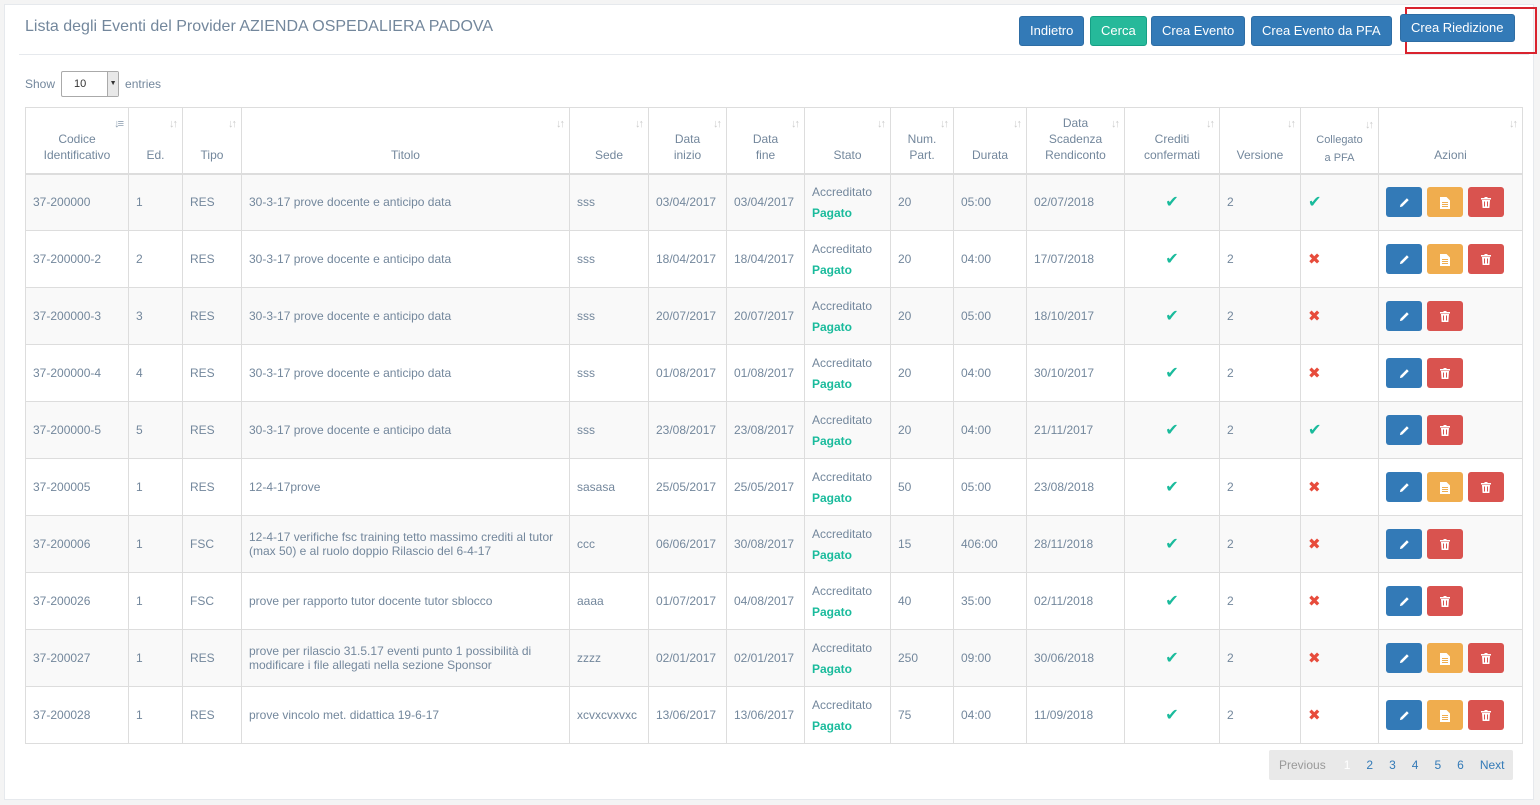  Describe the element at coordinates (765, 601) in the screenshot. I see `cell-data-fine: 04/08/2017` at that location.